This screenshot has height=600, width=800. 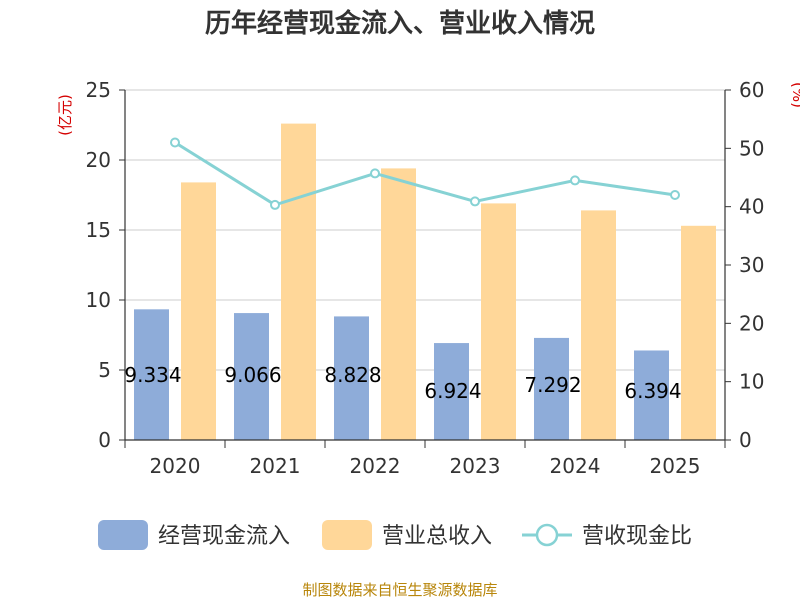 What do you see at coordinates (751, 207) in the screenshot?
I see `right-tick-label: 40` at bounding box center [751, 207].